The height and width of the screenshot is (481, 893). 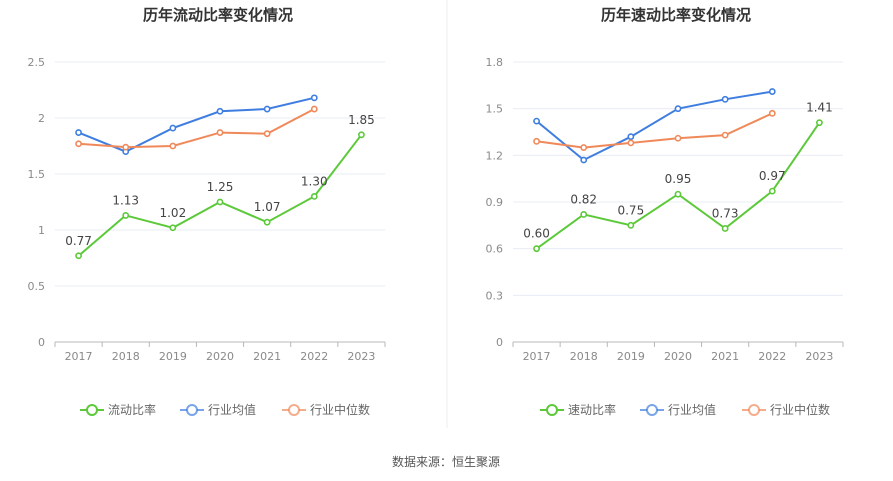 What do you see at coordinates (125, 200) in the screenshot?
I see `chart1-data-label: 1.13` at bounding box center [125, 200].